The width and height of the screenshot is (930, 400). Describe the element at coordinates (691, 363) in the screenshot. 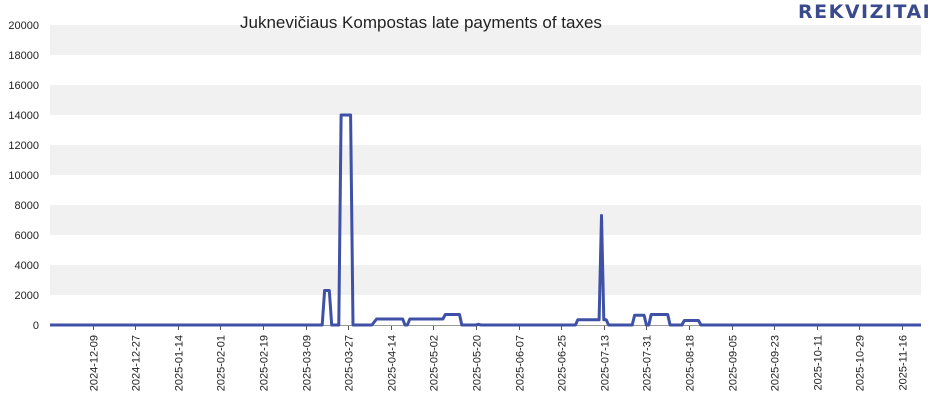

I see `x-tick-label: 2025-08-18` at that location.